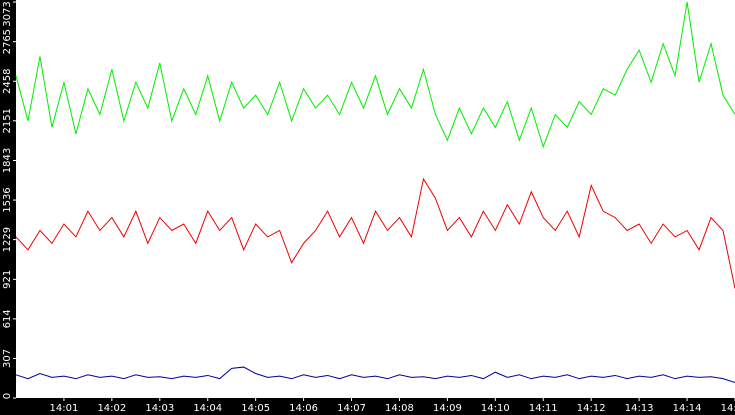  Describe the element at coordinates (7, 358) in the screenshot. I see `y-tick-label: 307` at that location.